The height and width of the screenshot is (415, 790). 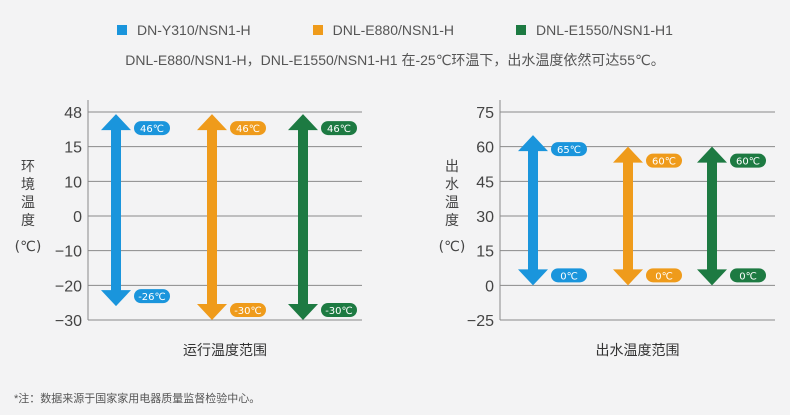 I want to click on legend-item: DN-Y310/NSN1-H, so click(x=184, y=30).